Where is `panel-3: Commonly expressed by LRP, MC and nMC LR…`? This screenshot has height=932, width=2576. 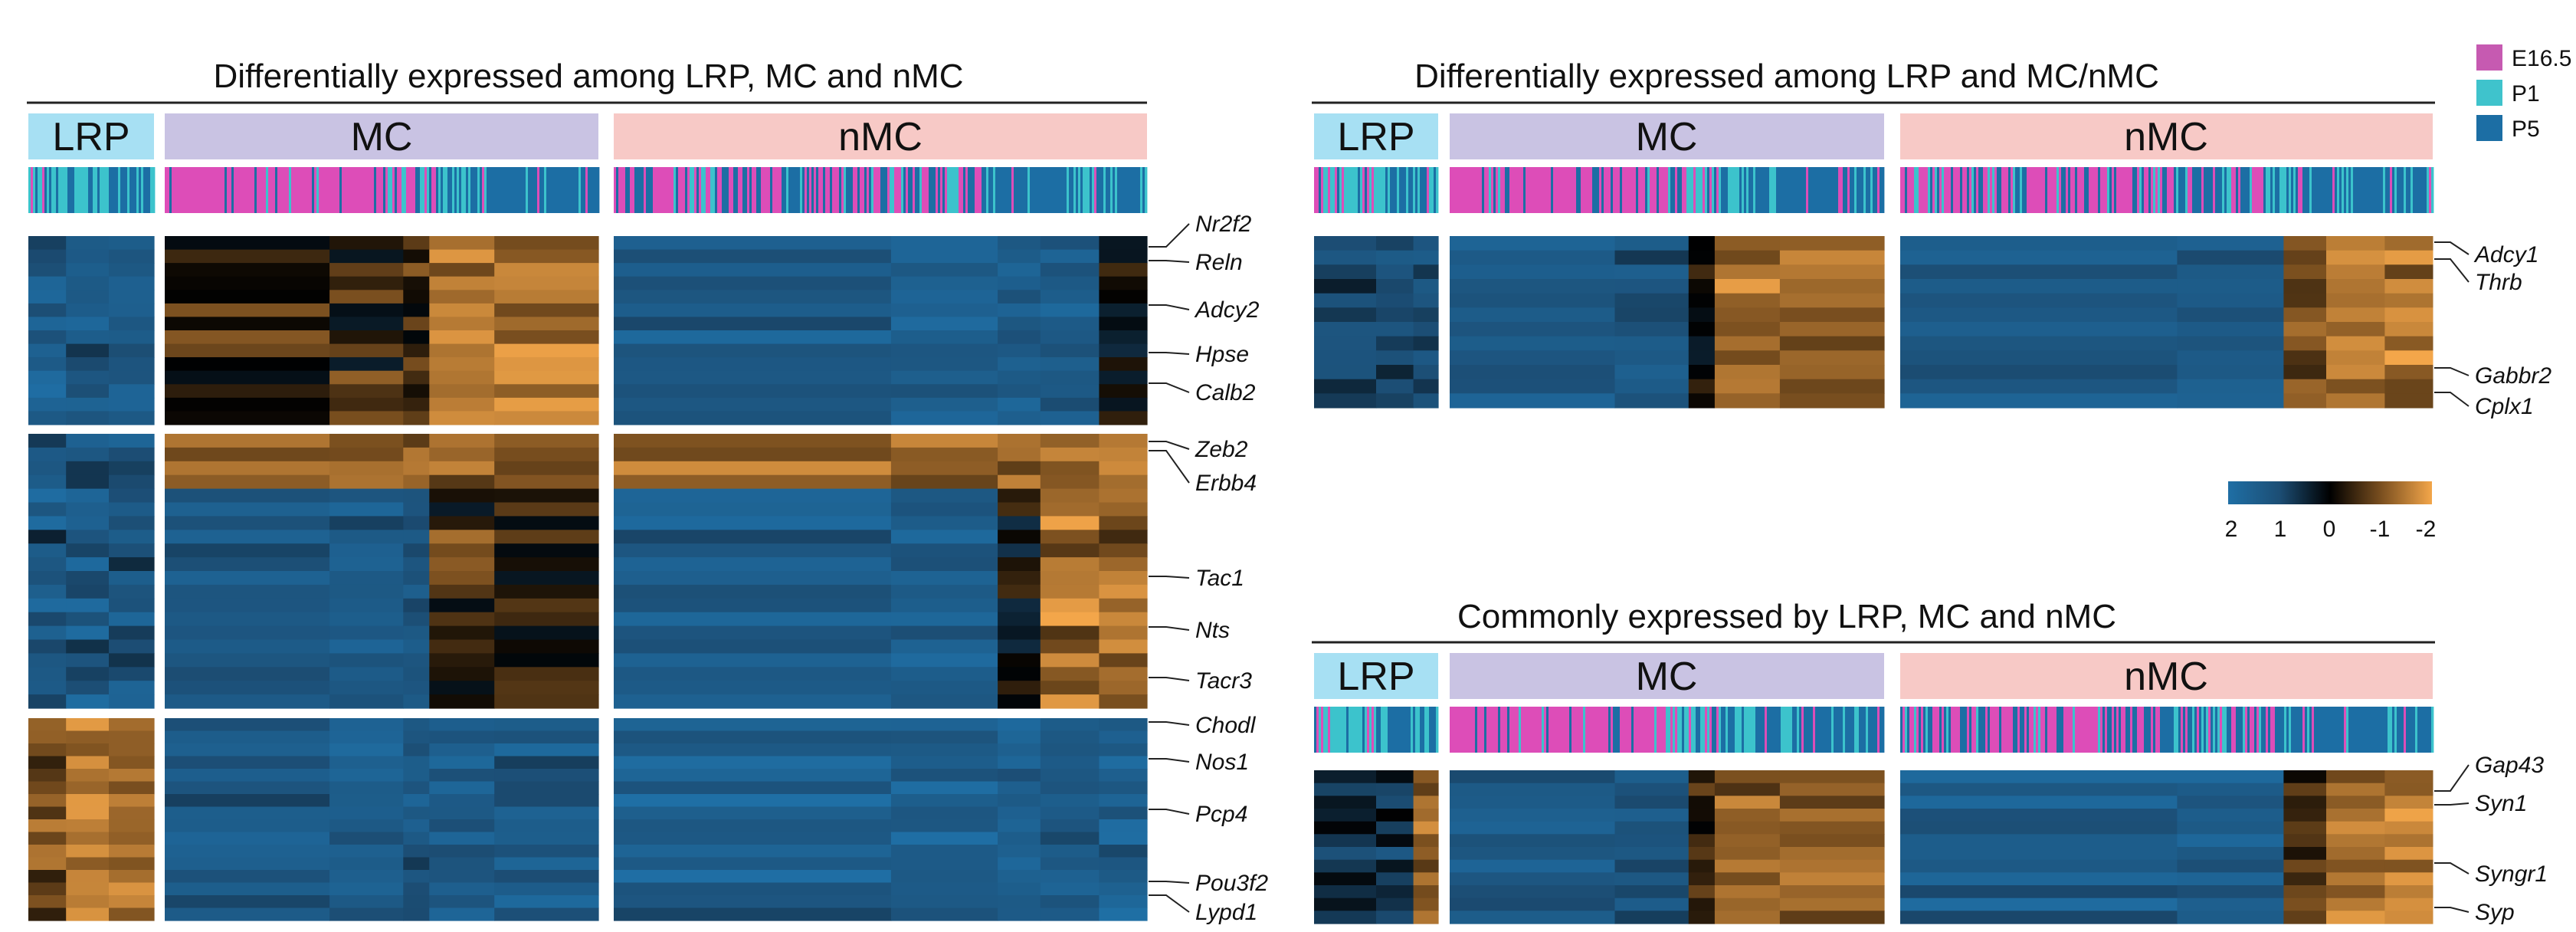 panel-3: Commonly expressed by LRP, MC and nMC LR… is located at coordinates (1873, 648).